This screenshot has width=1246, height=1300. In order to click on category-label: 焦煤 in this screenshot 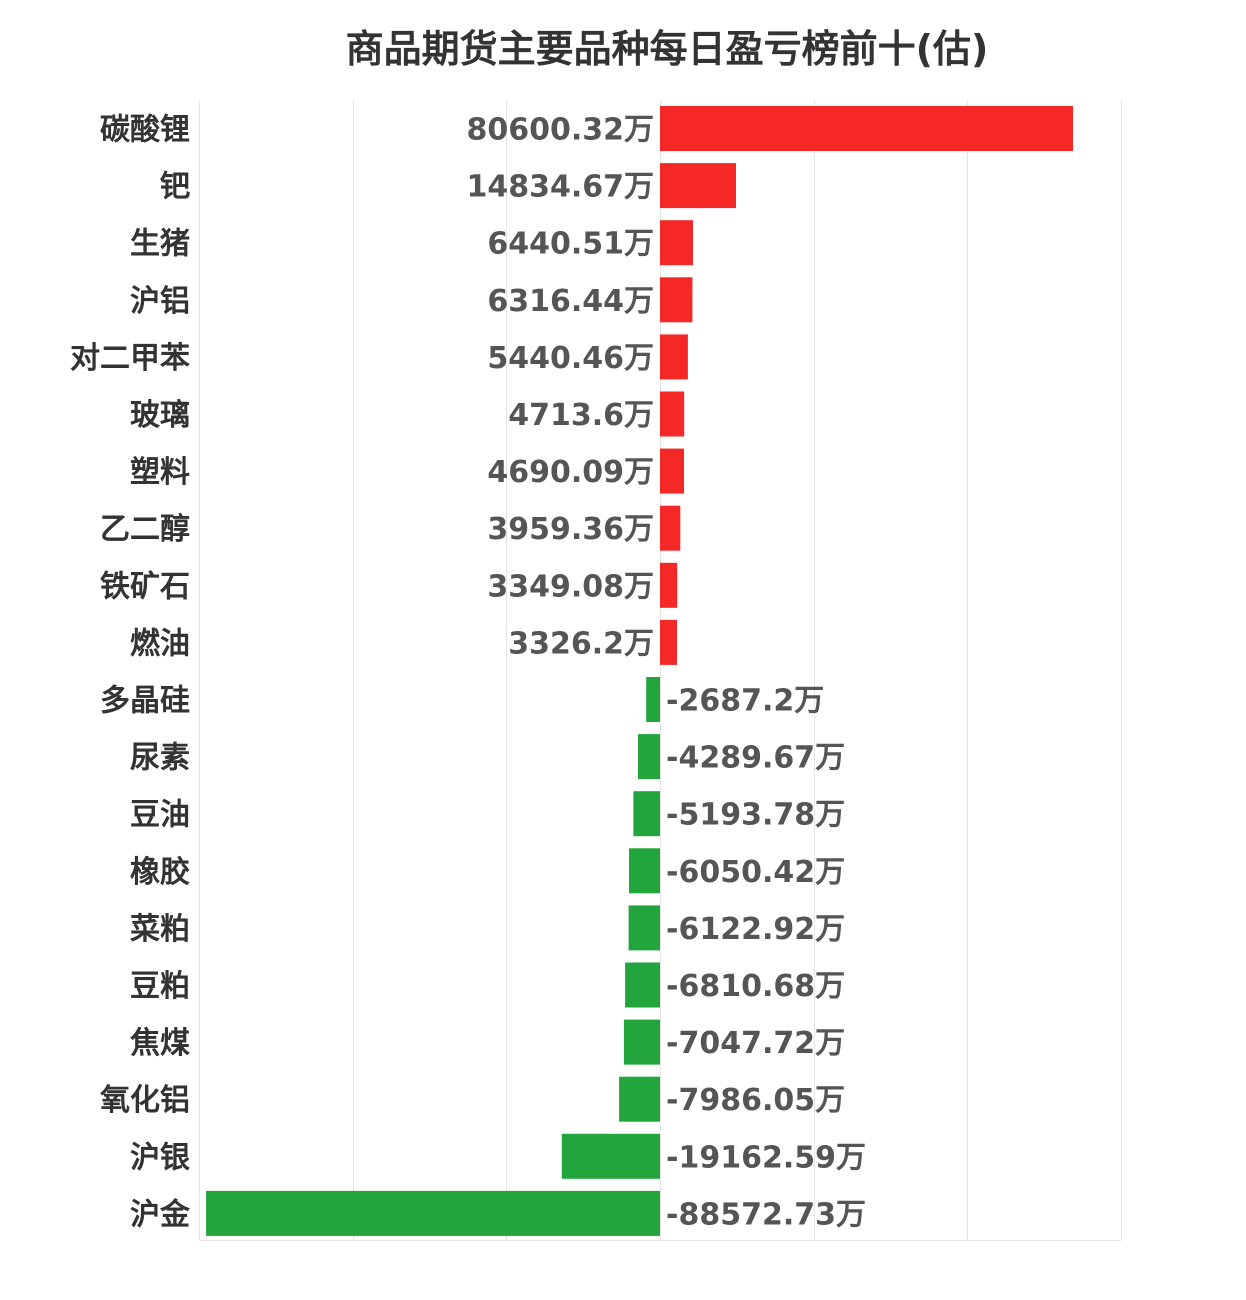, I will do `click(160, 1043)`.